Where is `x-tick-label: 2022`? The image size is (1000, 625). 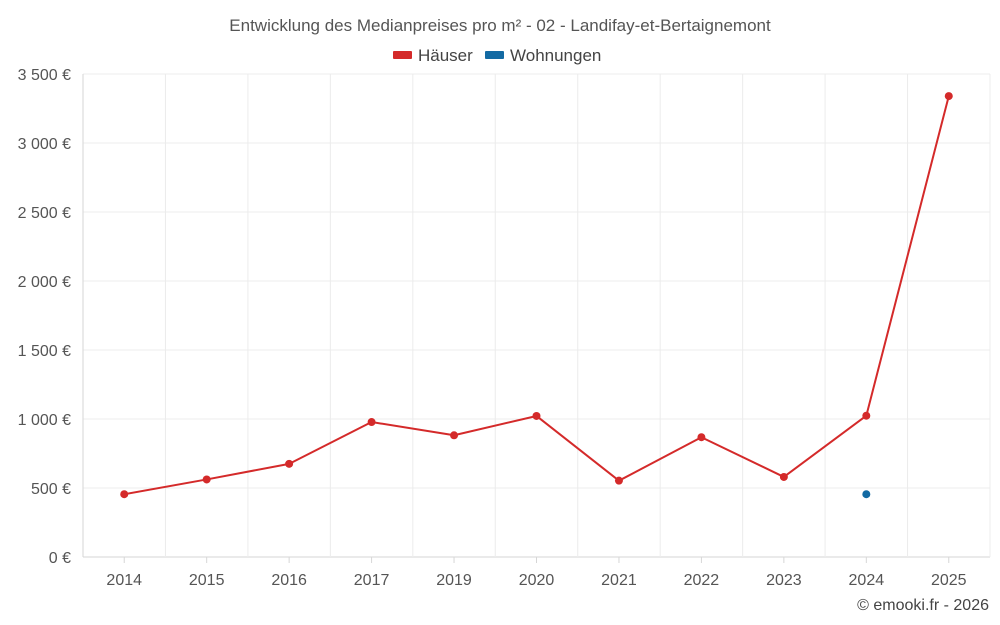
x-tick-label: 2022 is located at coordinates (702, 580).